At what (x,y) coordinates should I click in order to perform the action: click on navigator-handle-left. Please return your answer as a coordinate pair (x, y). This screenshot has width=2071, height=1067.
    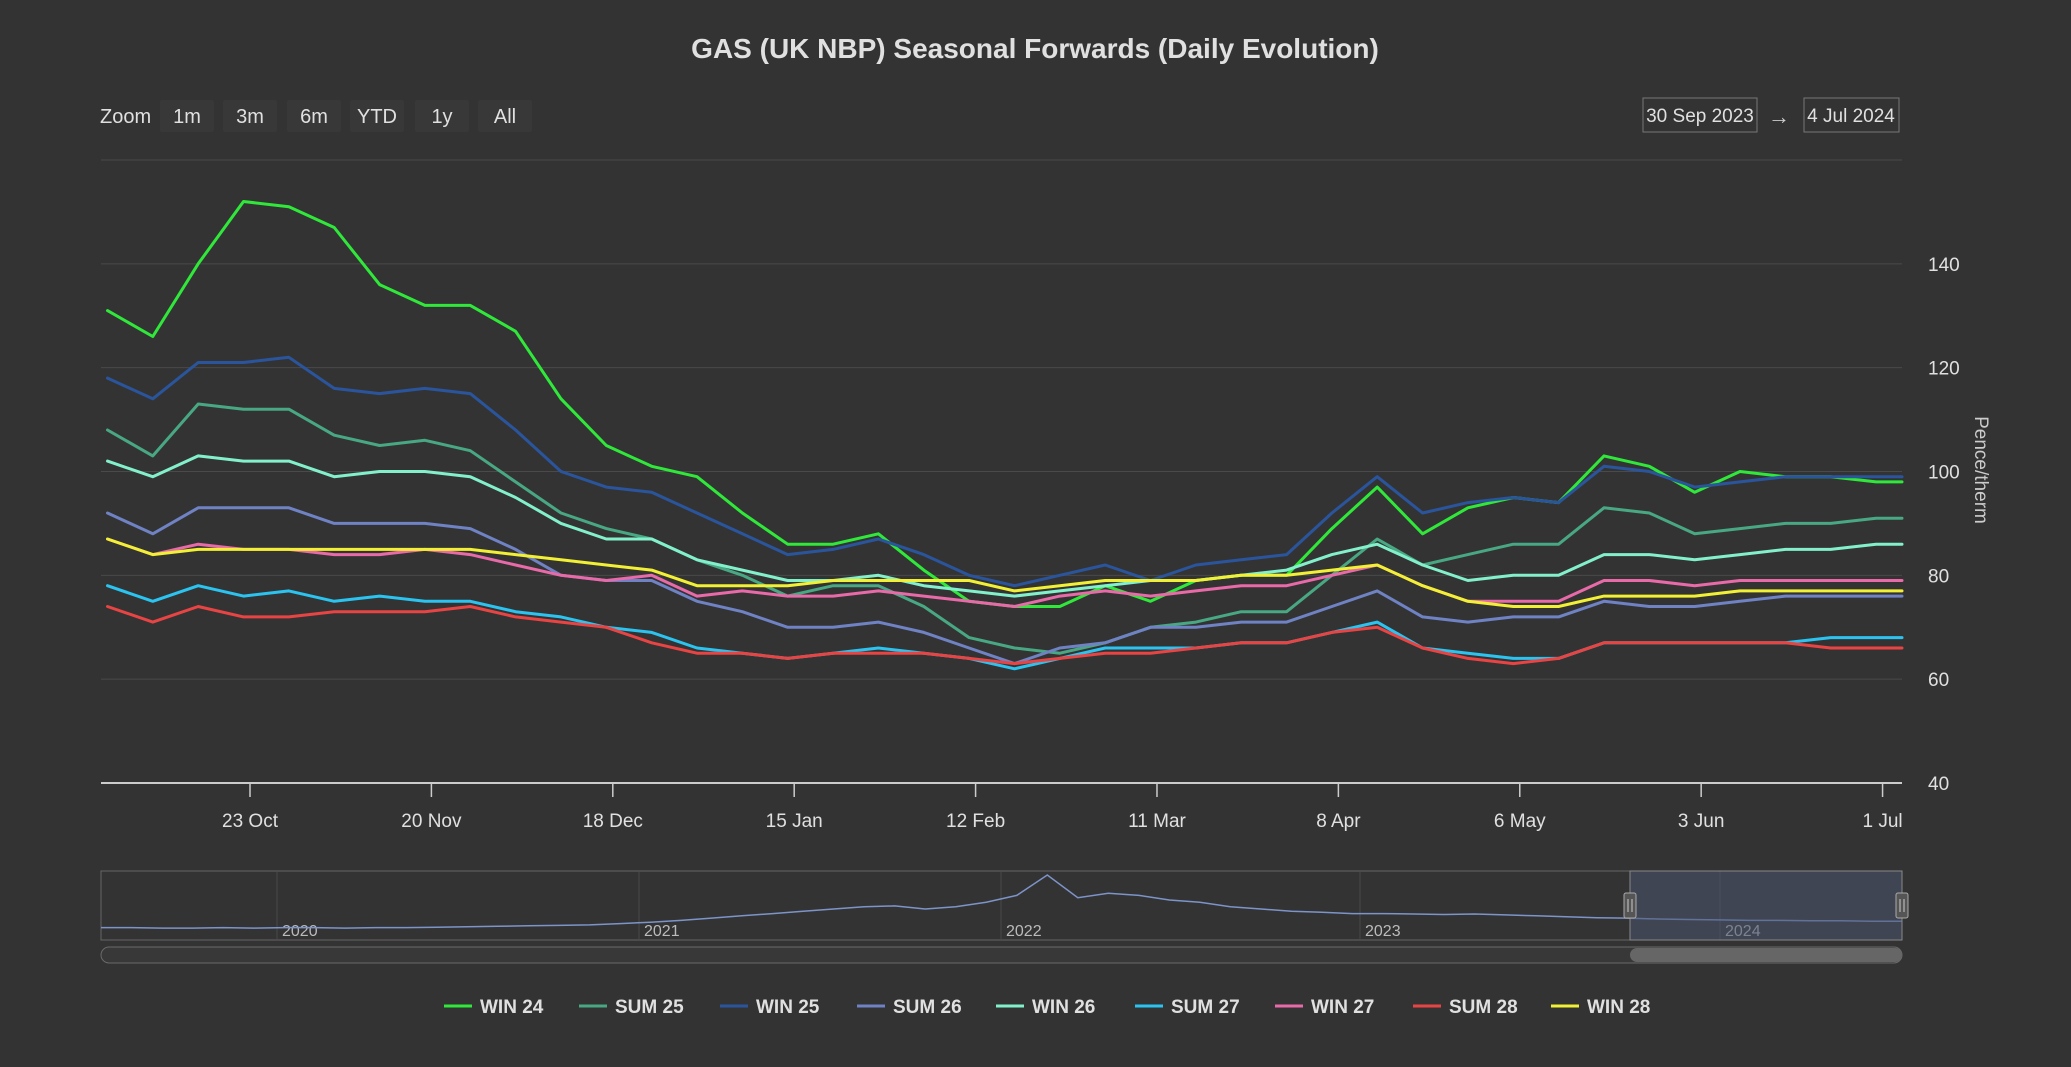
    Looking at the image, I should click on (1630, 905).